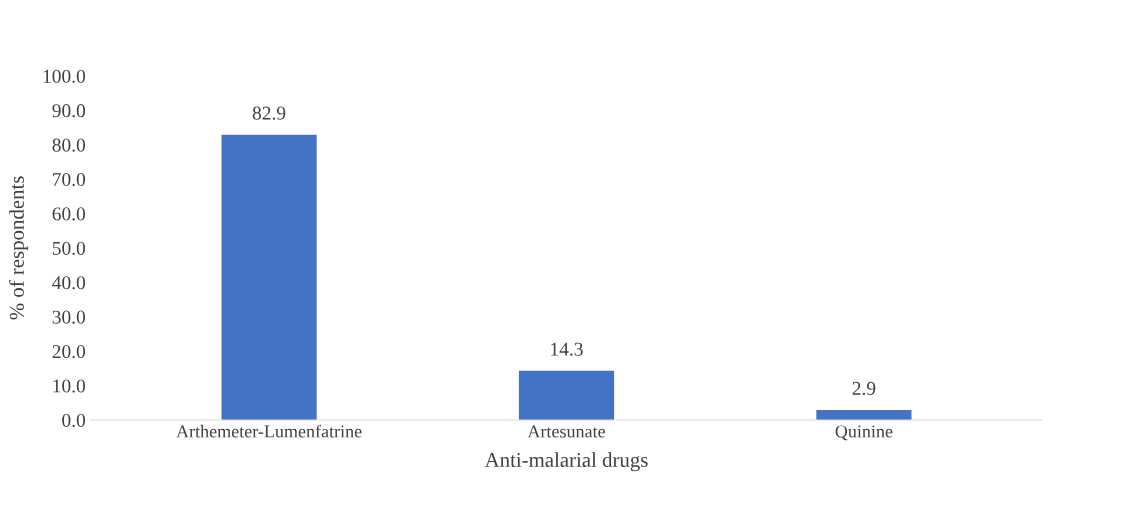  Describe the element at coordinates (69, 145) in the screenshot. I see `y-tick-label: 80.0` at that location.